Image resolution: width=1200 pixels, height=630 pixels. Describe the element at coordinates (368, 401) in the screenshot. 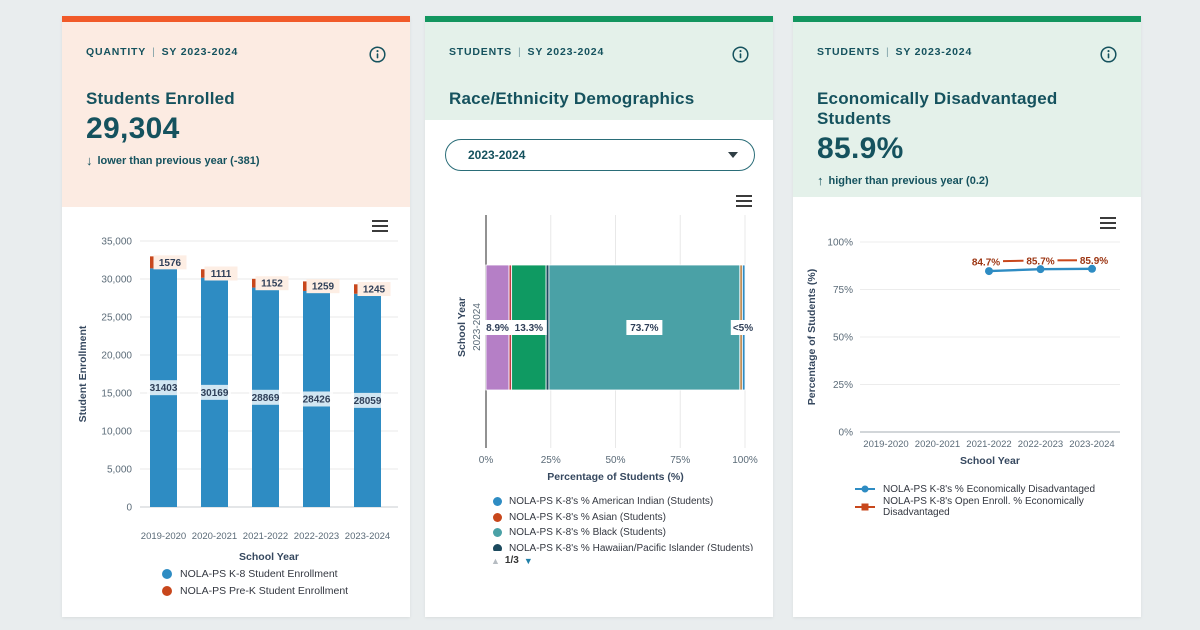

I see `svg-text: 28059` at that location.